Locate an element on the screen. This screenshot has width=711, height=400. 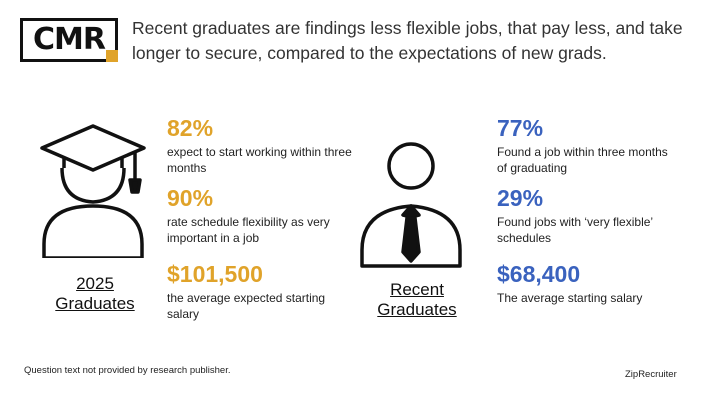
recent-graduates-caption: Recent Graduates is located at coordinates (417, 300).